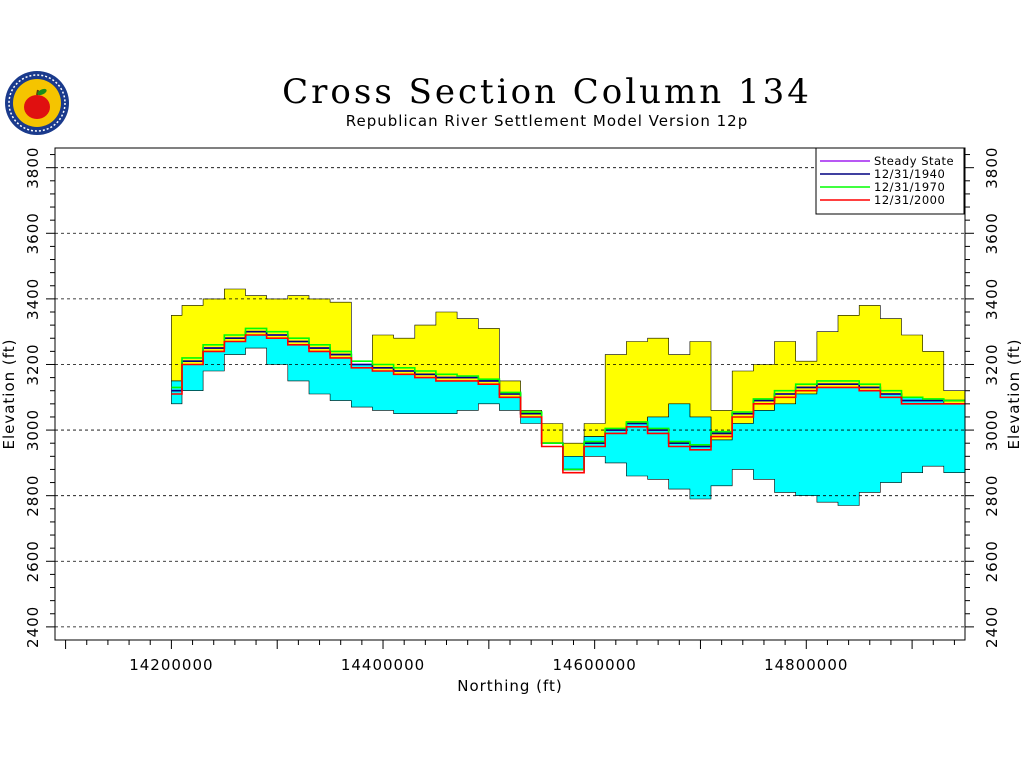  What do you see at coordinates (992, 364) in the screenshot?
I see `y-tick-label-right: 3200` at bounding box center [992, 364].